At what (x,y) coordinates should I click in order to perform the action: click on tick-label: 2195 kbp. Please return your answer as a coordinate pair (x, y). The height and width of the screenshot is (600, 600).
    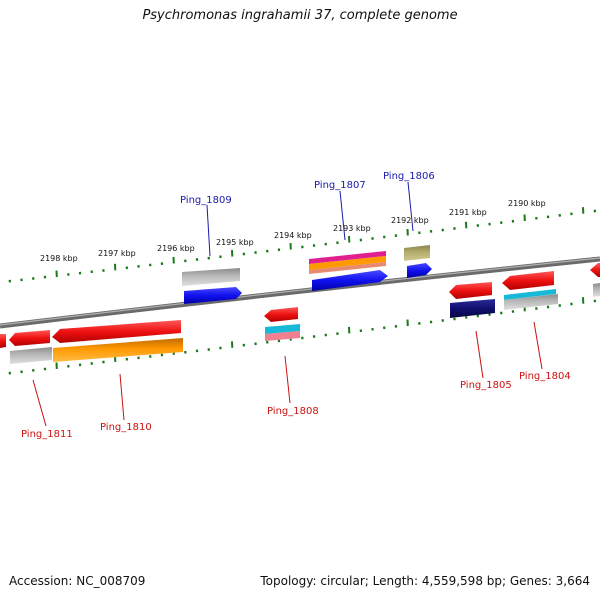
    Looking at the image, I should click on (235, 242).